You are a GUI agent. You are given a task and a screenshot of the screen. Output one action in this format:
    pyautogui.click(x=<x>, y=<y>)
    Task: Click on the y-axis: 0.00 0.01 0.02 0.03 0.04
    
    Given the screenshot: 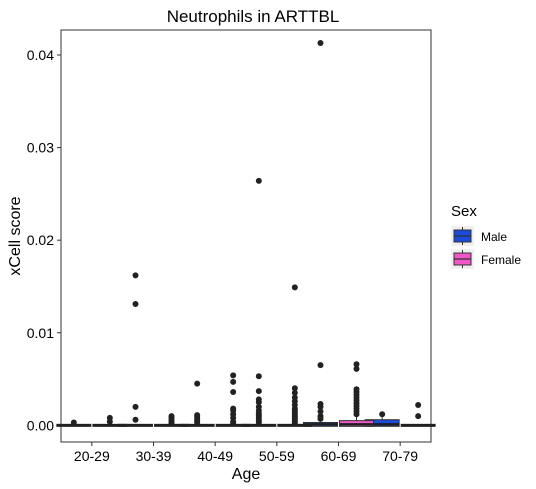 What is the action you would take?
    pyautogui.click(x=44, y=240)
    